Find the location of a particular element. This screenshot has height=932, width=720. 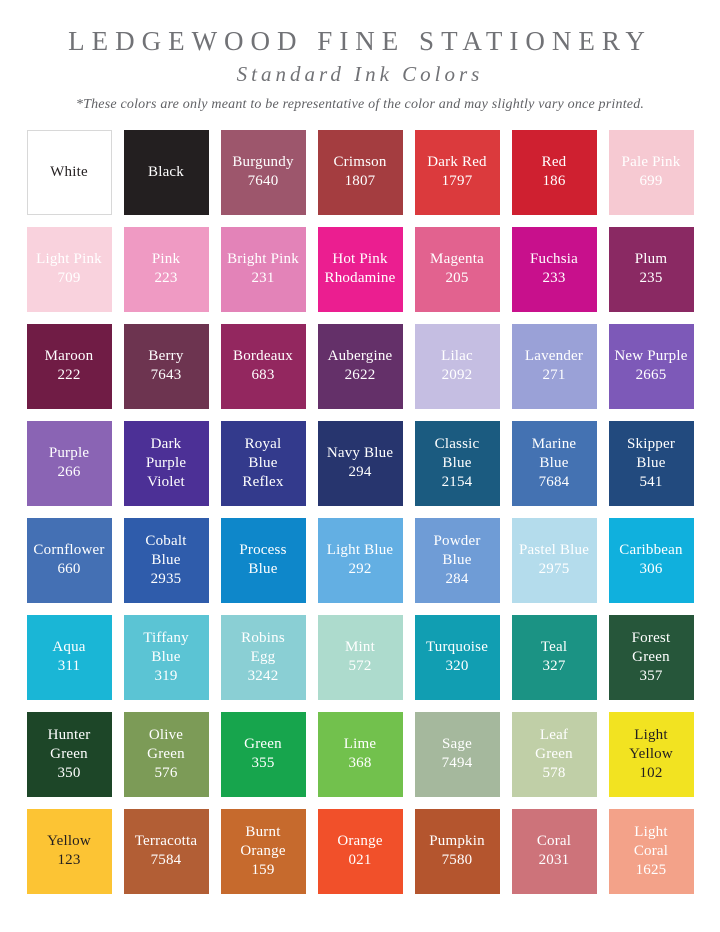

swatch-leaf-green-578: Leaf Green 578 is located at coordinates (554, 754).